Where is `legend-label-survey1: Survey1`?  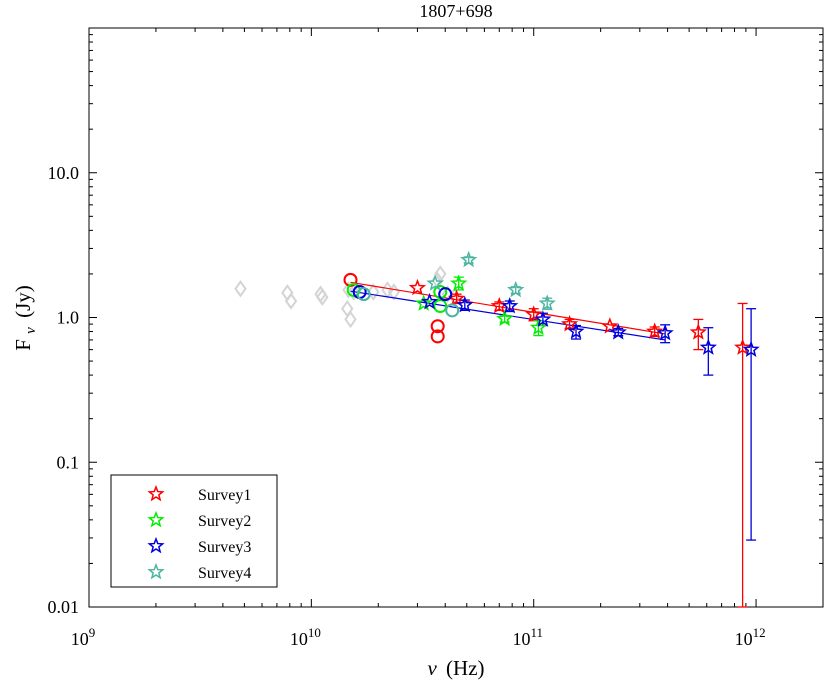
legend-label-survey1: Survey1 is located at coordinates (224, 495).